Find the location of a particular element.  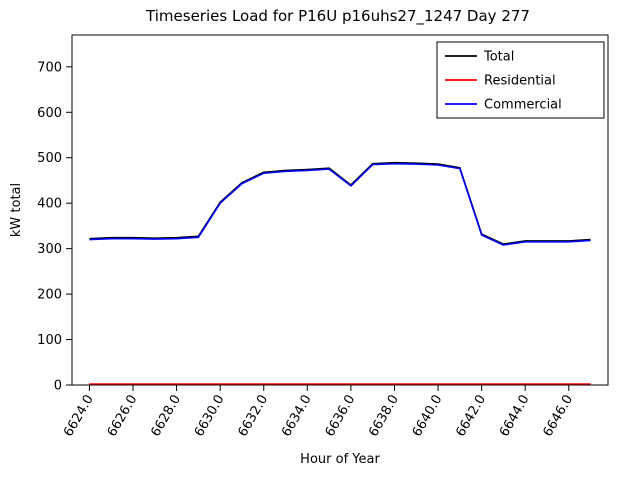

x-tick-label: 6636.0 is located at coordinates (341, 416).